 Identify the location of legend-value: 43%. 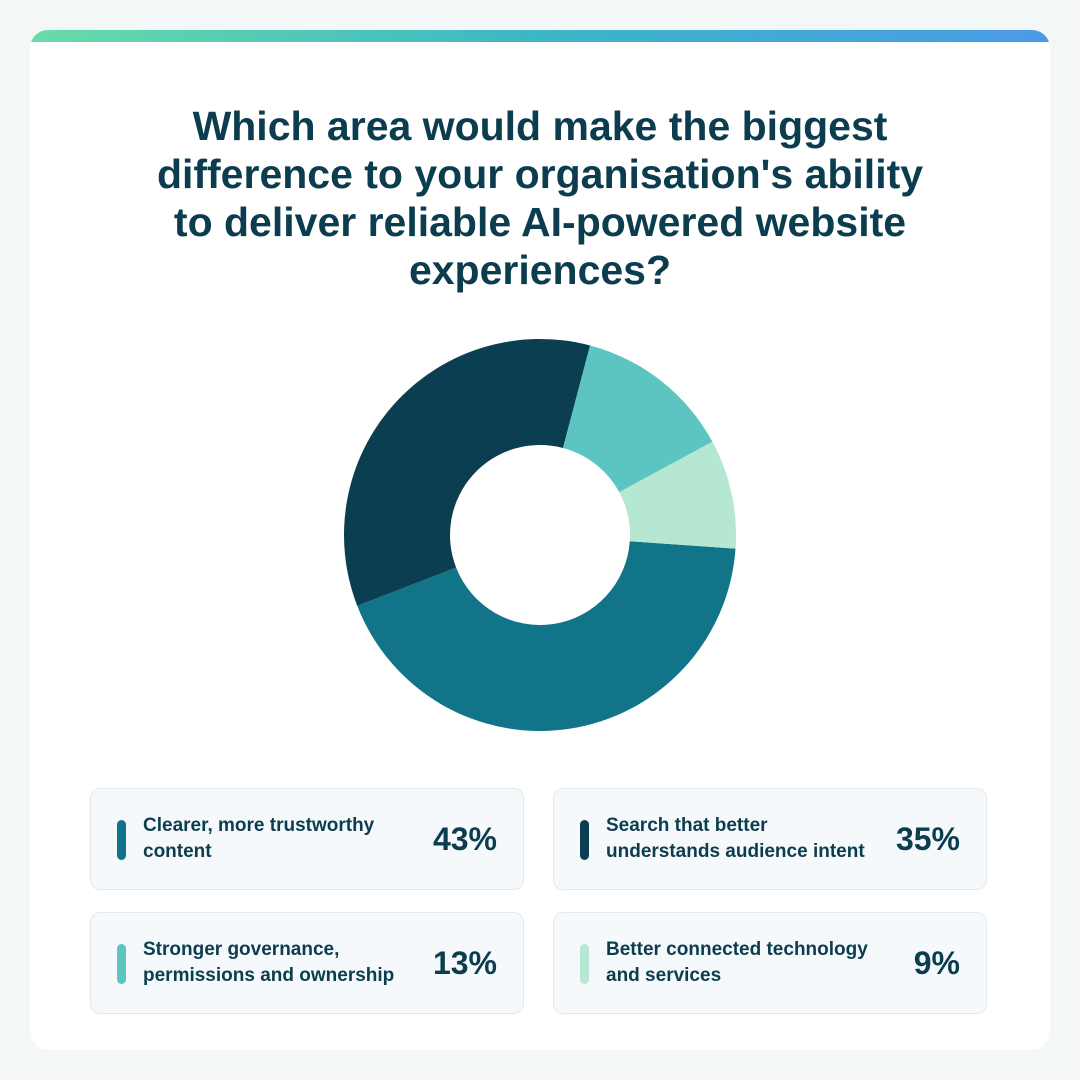
(464, 838).